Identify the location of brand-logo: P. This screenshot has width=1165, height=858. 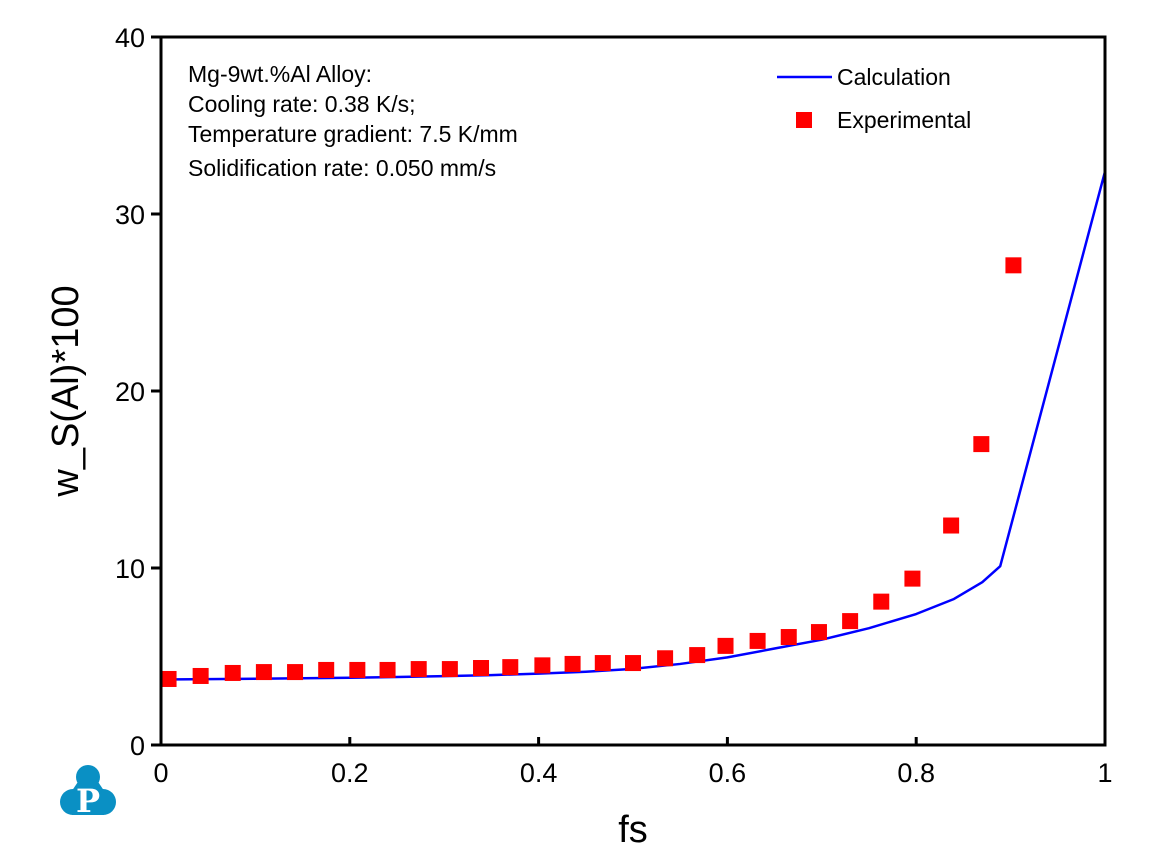
(88, 792).